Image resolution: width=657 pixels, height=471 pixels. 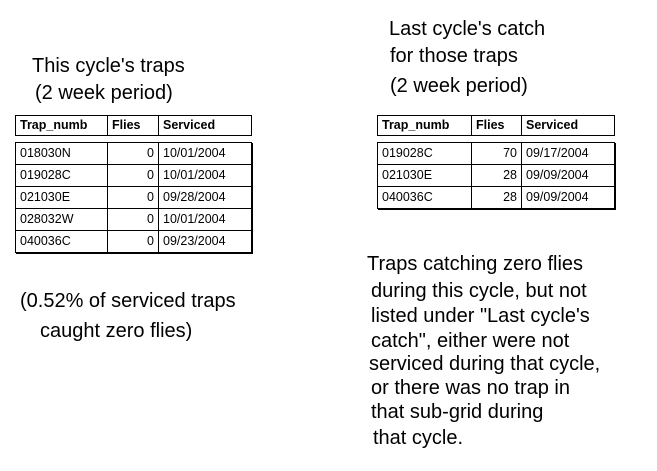 What do you see at coordinates (457, 412) in the screenshot?
I see `note-line: that sub-grid during` at bounding box center [457, 412].